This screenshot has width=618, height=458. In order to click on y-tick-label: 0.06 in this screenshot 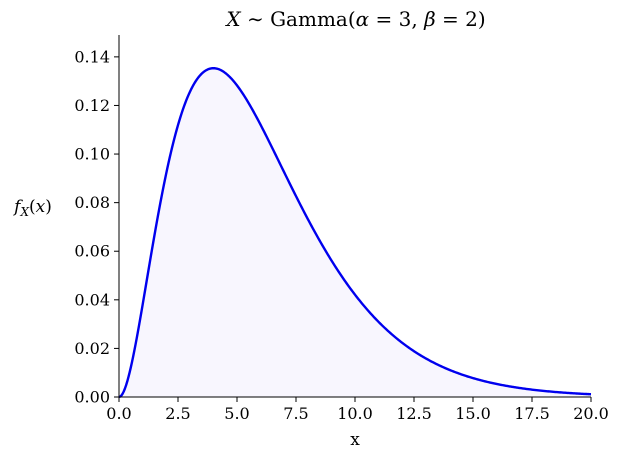, I will do `click(92, 251)`.